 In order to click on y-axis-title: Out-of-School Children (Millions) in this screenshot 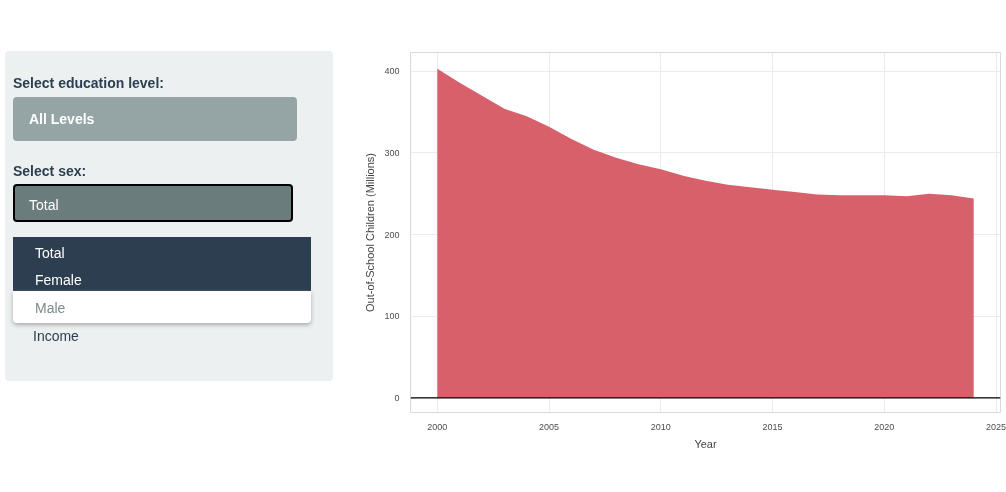, I will do `click(370, 232)`.